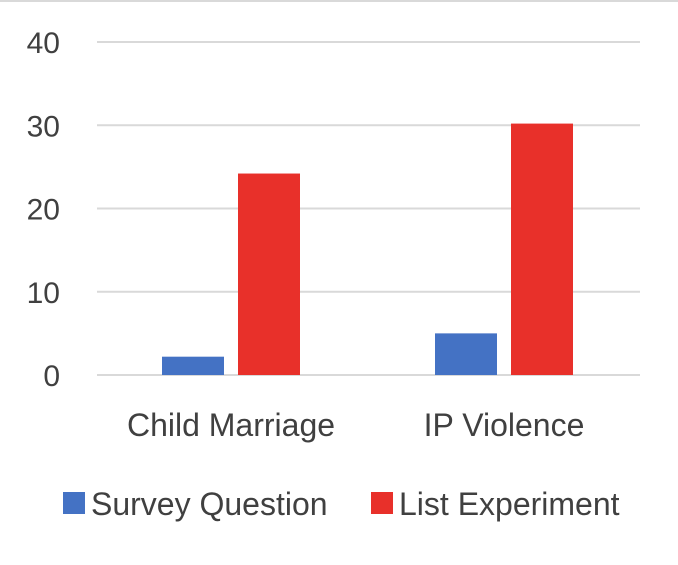 This screenshot has width=678, height=565. I want to click on x-category-label: Child Marriage, so click(231, 425).